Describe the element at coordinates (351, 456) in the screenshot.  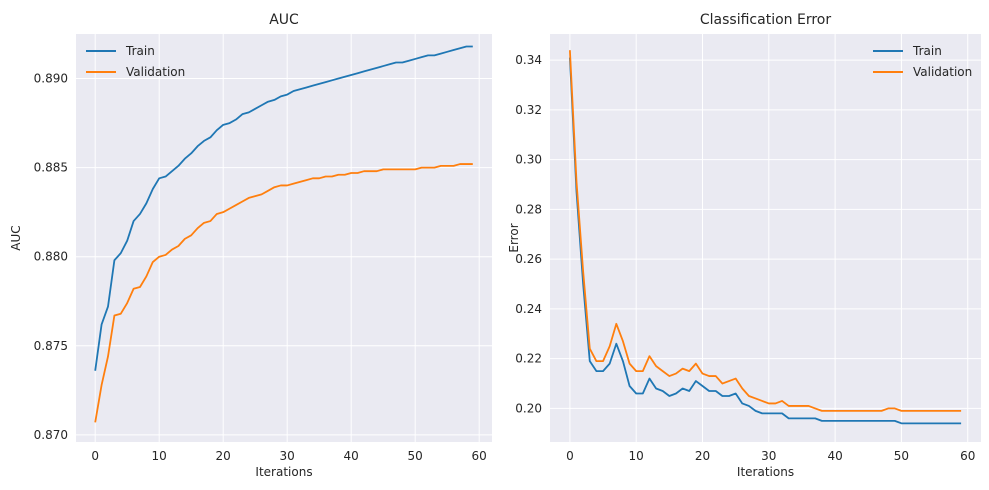
I see `auc-x-tick-label: 40` at that location.